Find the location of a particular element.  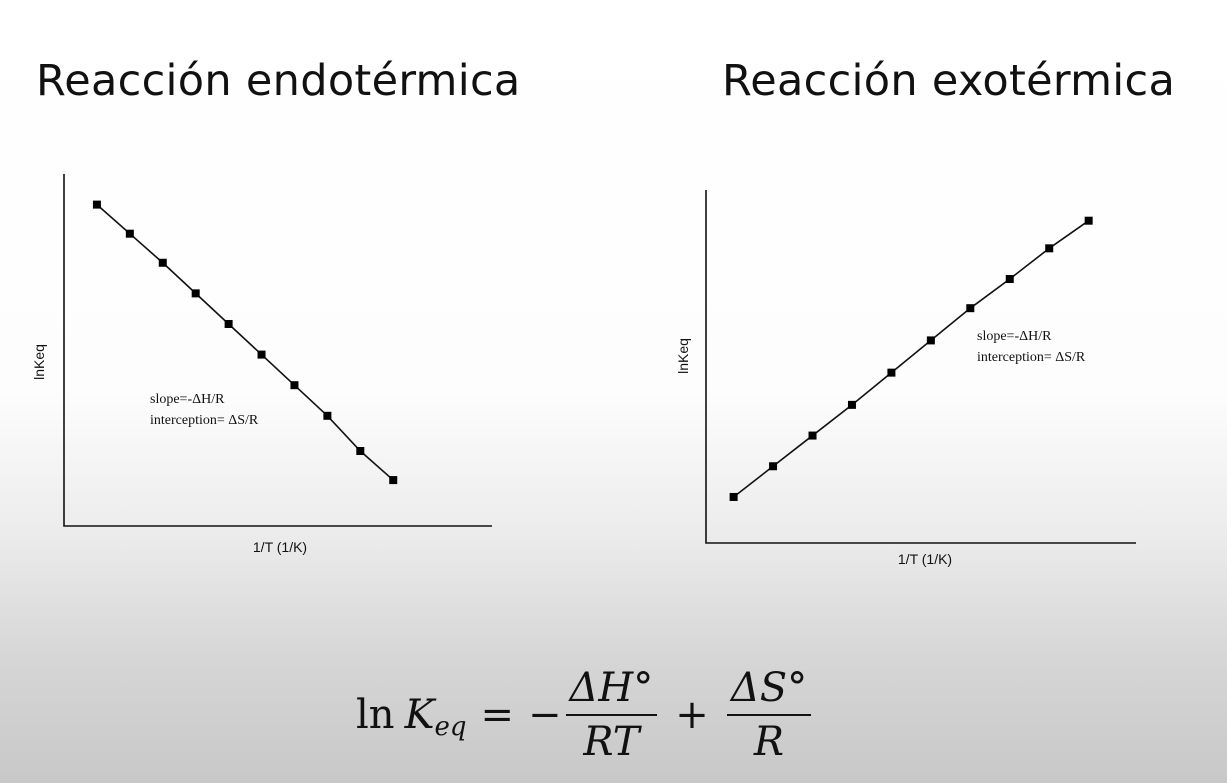

formula-enthalpy-fraction: ΔH° RT is located at coordinates (611, 715).